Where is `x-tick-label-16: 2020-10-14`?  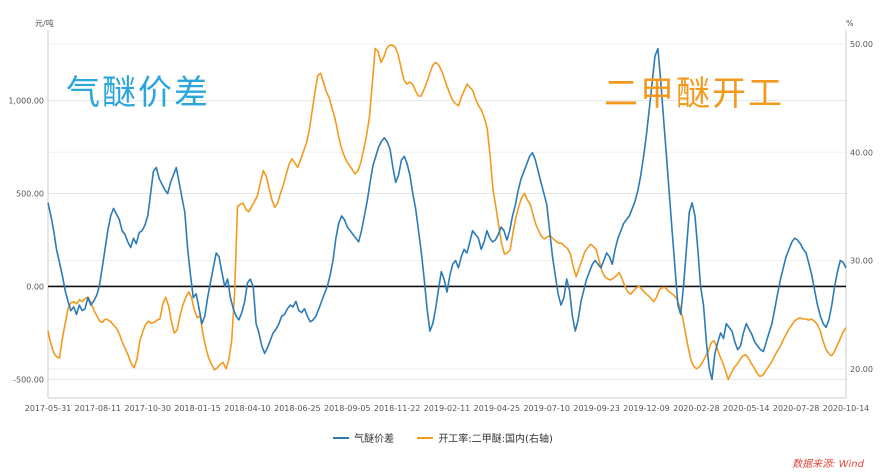
x-tick-label-16: 2020-10-14 is located at coordinates (846, 408).